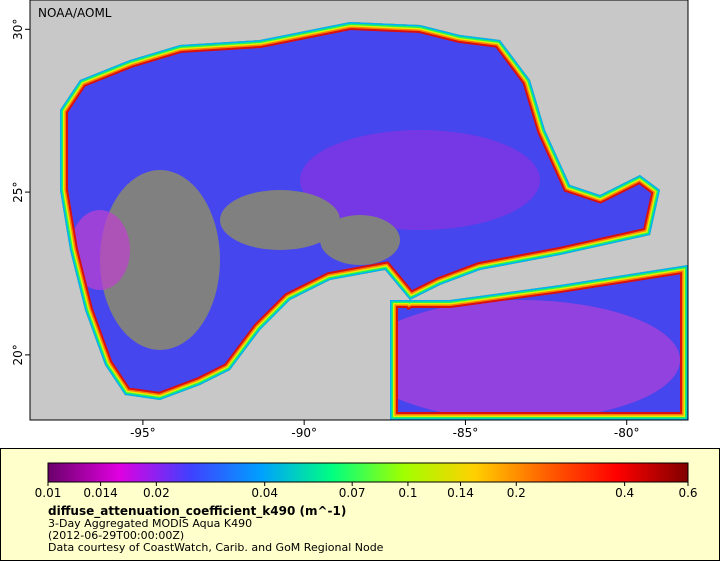 The image size is (720, 561). Describe the element at coordinates (156, 493) in the screenshot. I see `colorbar-tick-label: 0.02` at that location.